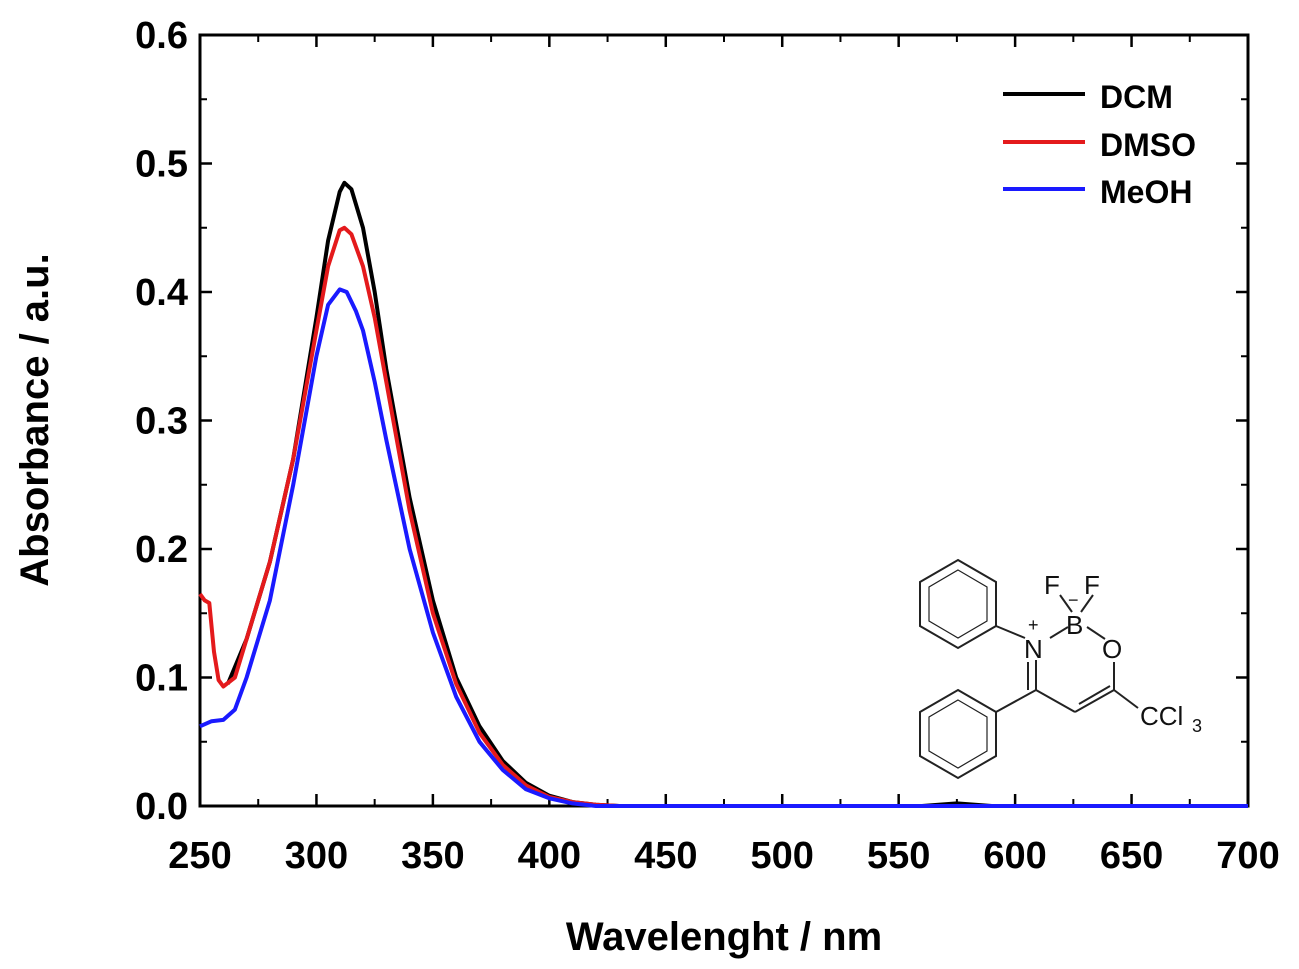 This screenshot has height=969, width=1299. Describe the element at coordinates (1161, 716) in the screenshot. I see `group-ccl3: CCl` at that location.